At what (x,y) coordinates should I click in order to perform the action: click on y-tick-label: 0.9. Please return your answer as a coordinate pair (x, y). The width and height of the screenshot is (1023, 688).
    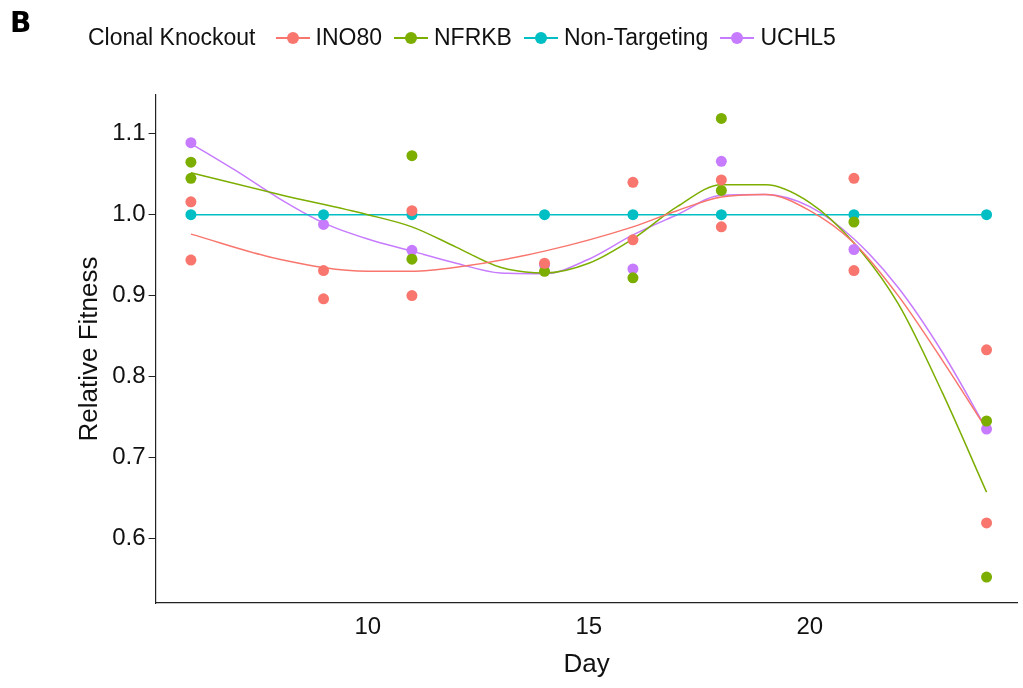
    Looking at the image, I should click on (129, 294).